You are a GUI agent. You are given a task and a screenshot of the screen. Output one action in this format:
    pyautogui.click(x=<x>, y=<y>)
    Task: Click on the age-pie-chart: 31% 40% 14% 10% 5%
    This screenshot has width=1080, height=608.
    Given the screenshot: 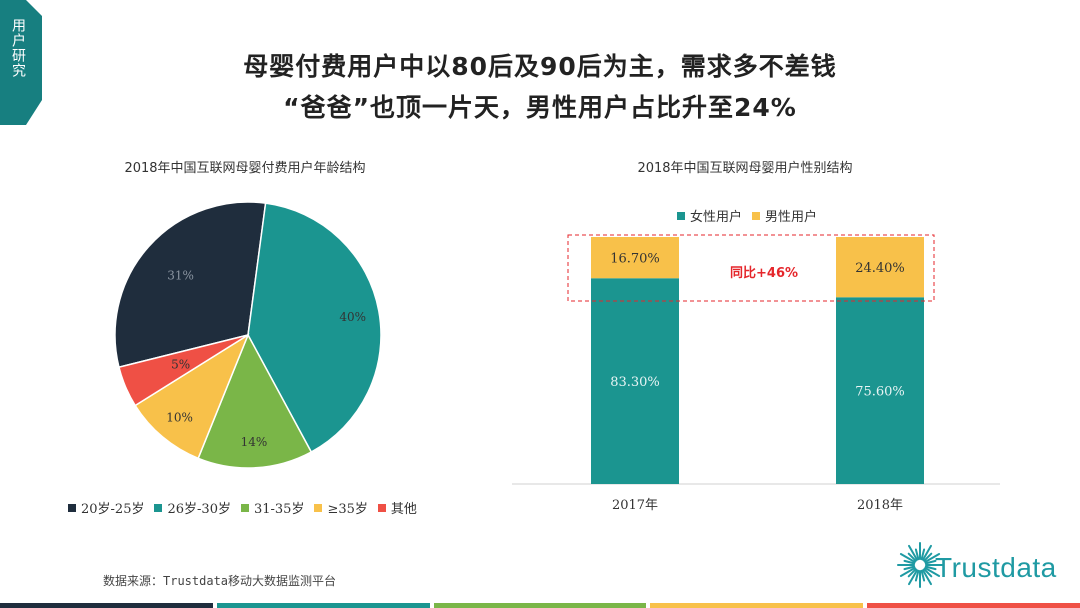 What is the action you would take?
    pyautogui.click(x=248, y=335)
    